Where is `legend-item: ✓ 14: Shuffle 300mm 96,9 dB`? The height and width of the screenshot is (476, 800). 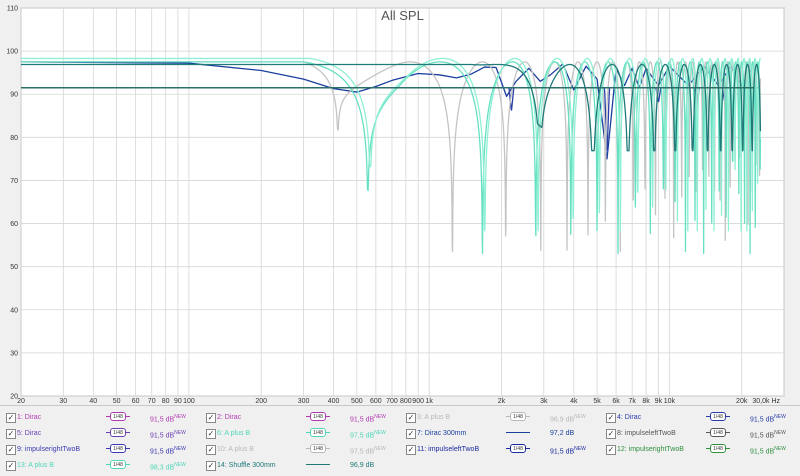
legend-item: ✓ 14: Shuffle 300mm 96,9 dB is located at coordinates (300, 465).